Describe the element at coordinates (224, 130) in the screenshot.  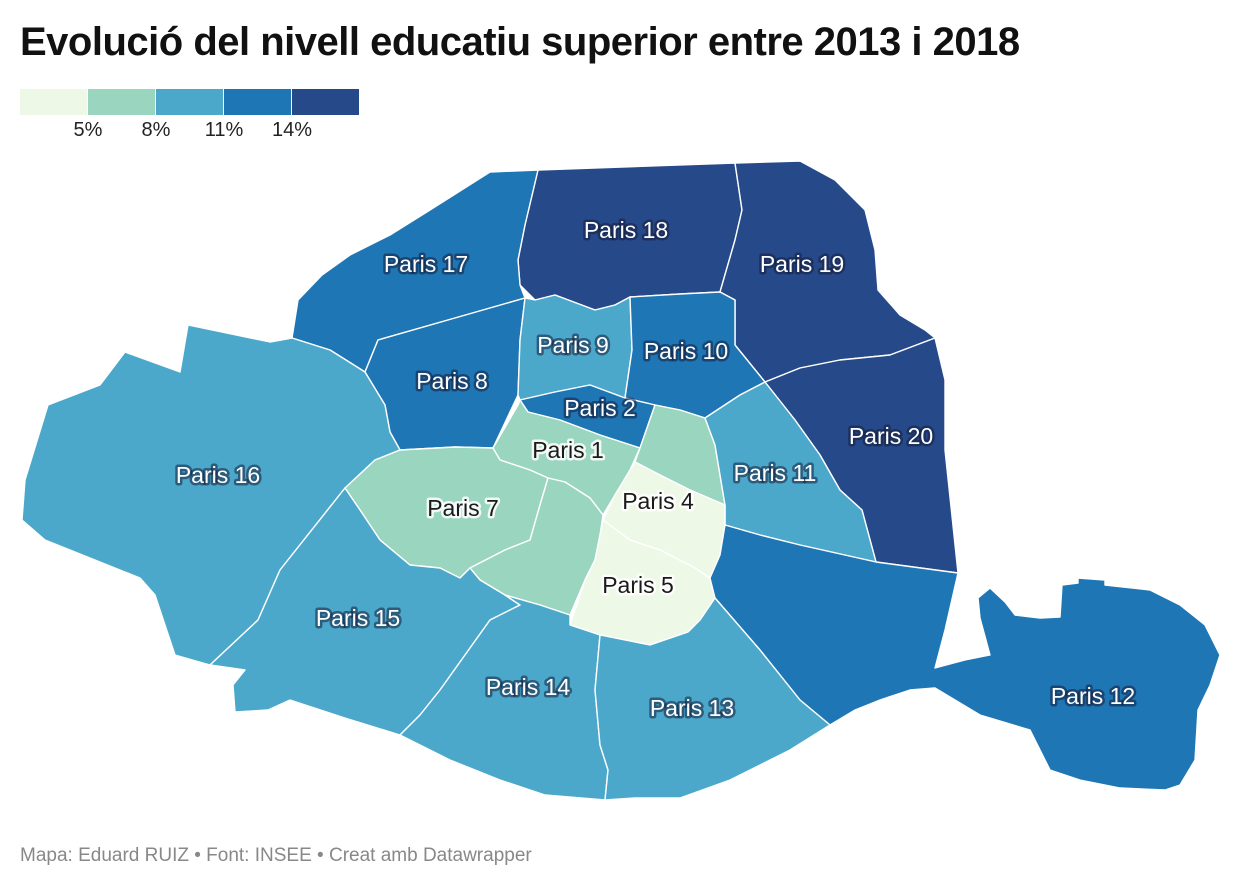
I see `legend-tick-11pct: 11%` at that location.